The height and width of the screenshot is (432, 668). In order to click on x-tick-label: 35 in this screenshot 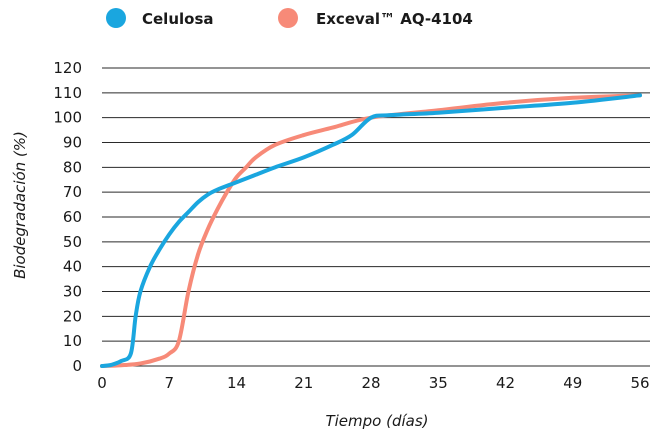, I will do `click(438, 383)`.